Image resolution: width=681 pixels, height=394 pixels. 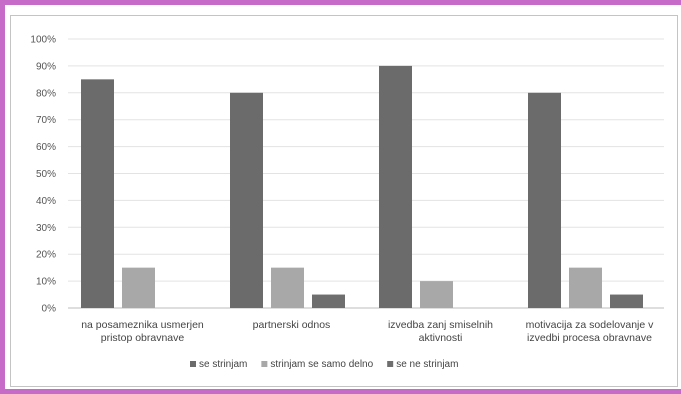 What do you see at coordinates (46, 228) in the screenshot?
I see `y-tick-label: 30%` at bounding box center [46, 228].